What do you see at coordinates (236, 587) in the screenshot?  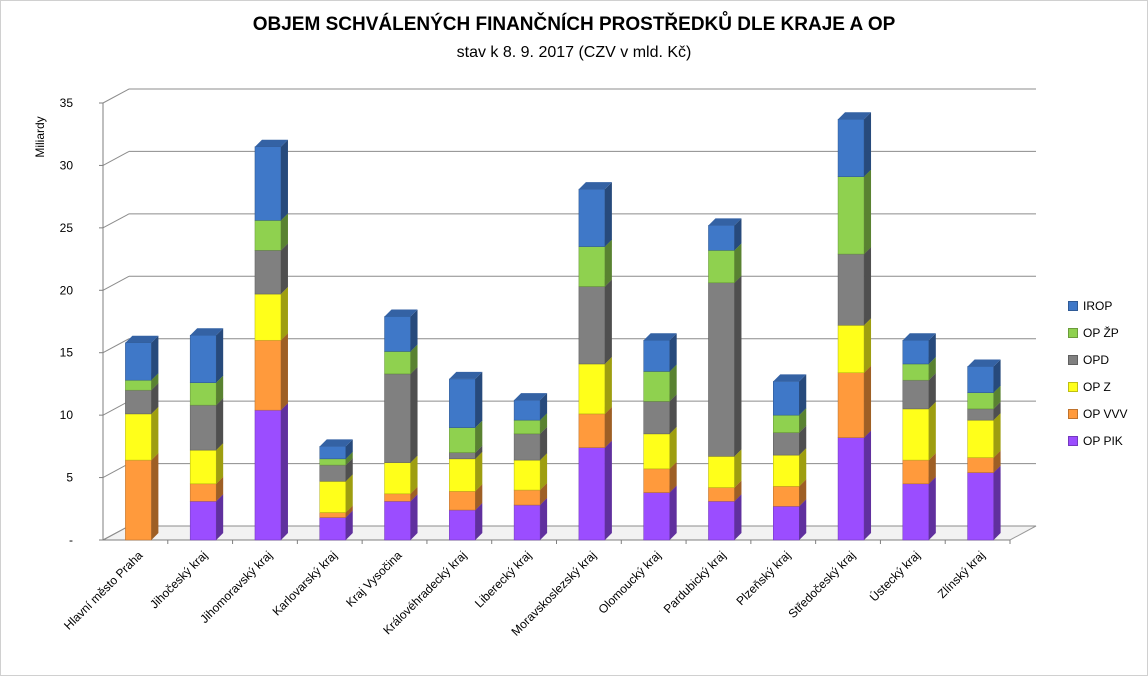 I see `x-tick-label: Jihomoravský kraj` at bounding box center [236, 587].